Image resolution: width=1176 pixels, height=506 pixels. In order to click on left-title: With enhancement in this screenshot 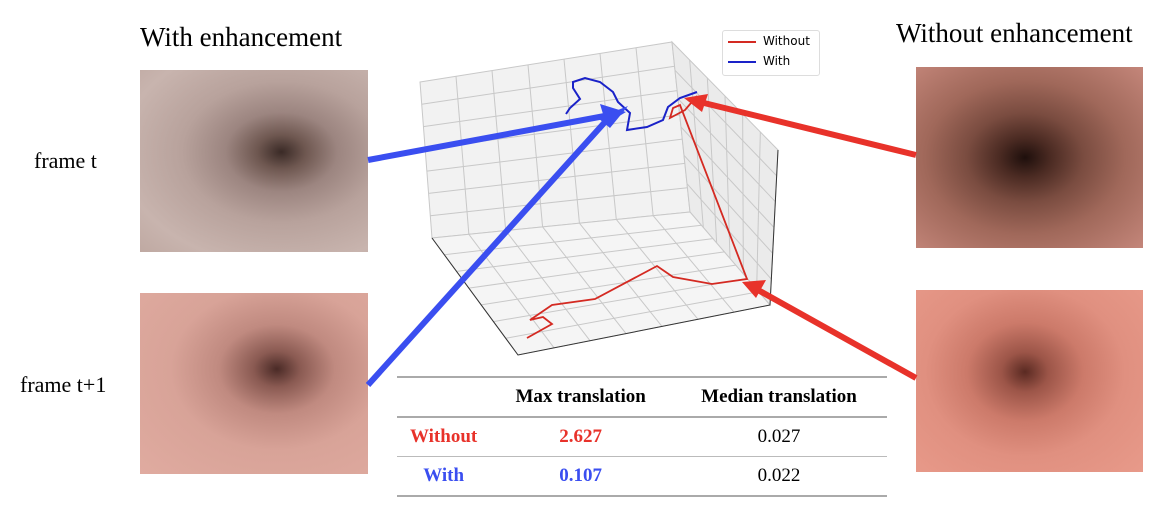, I will do `click(241, 37)`.